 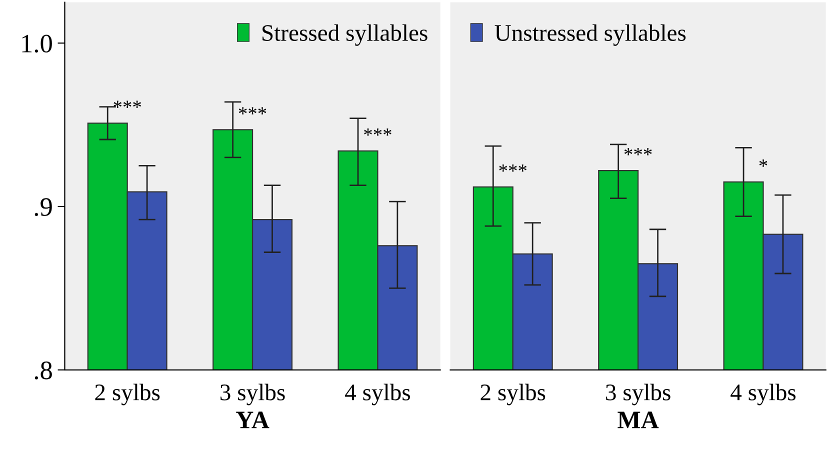 I want to click on x-axis-title: MA, so click(x=638, y=420).